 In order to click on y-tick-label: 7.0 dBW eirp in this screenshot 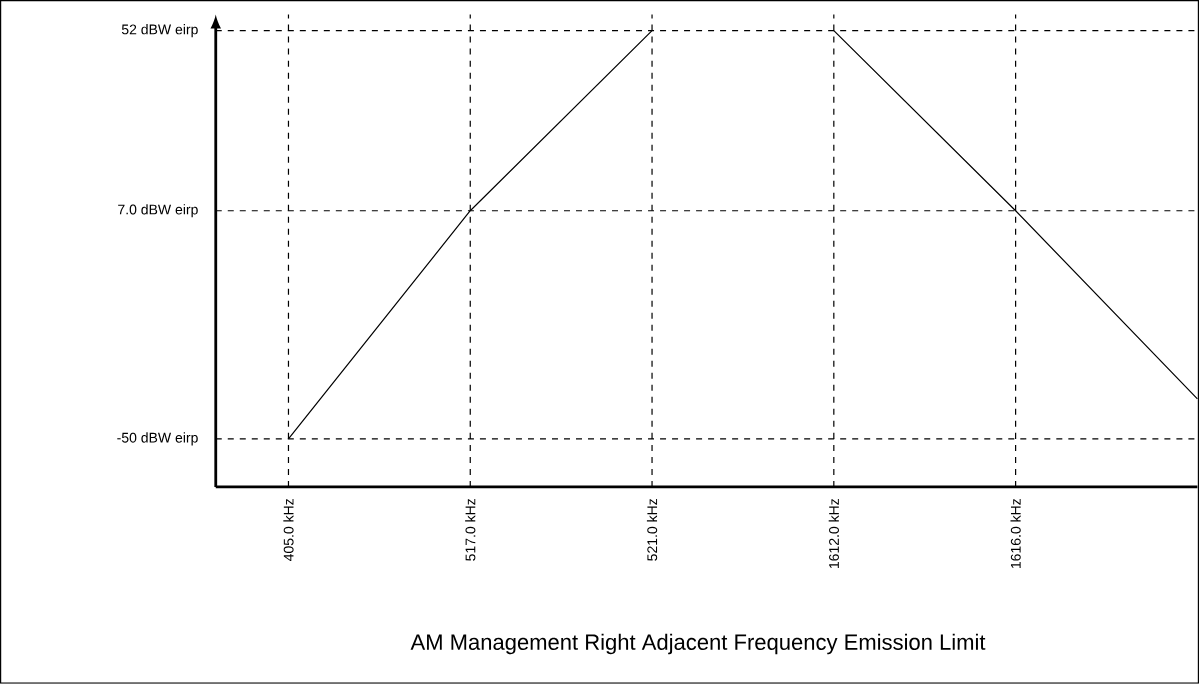, I will do `click(158, 211)`.